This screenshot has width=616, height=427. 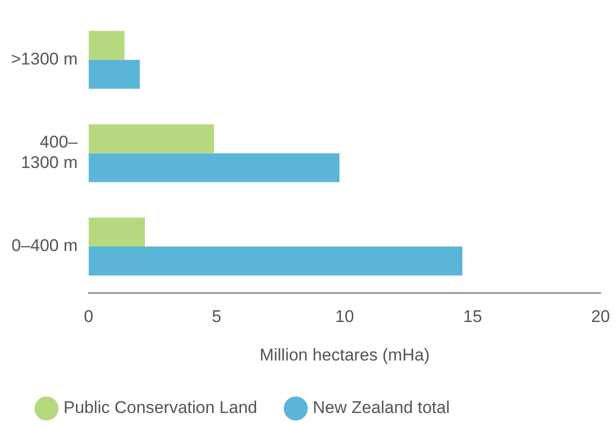 I want to click on y-tick-label: 400–1300 m, so click(x=49, y=152).